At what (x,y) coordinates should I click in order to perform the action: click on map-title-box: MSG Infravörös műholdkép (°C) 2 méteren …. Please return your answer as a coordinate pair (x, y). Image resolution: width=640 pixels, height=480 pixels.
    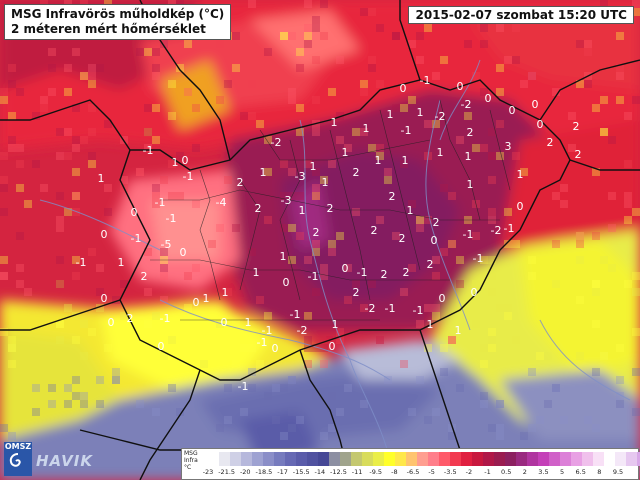
    Looking at the image, I should click on (118, 22).